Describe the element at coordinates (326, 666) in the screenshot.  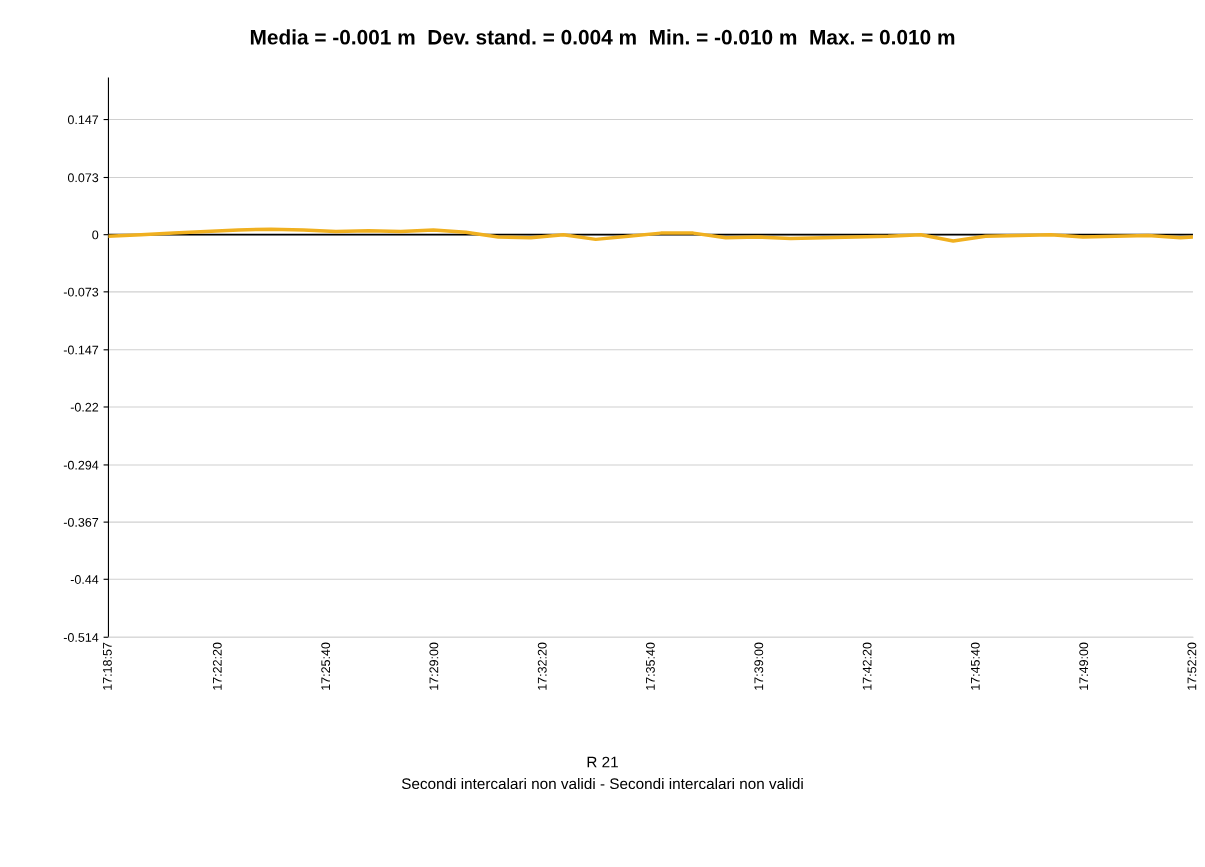
I see `x-tick-label: 17:25:40` at that location.